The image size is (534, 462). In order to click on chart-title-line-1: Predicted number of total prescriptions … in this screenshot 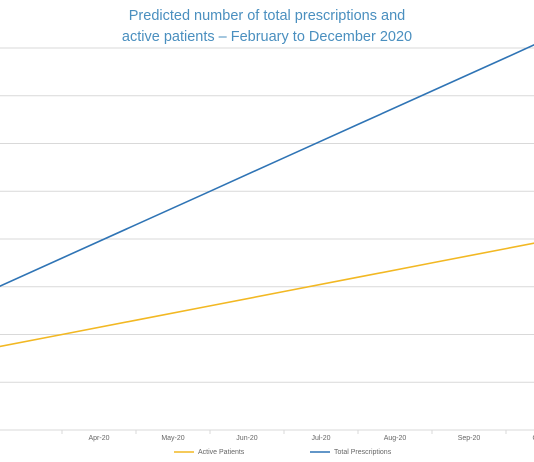, I will do `click(267, 16)`.